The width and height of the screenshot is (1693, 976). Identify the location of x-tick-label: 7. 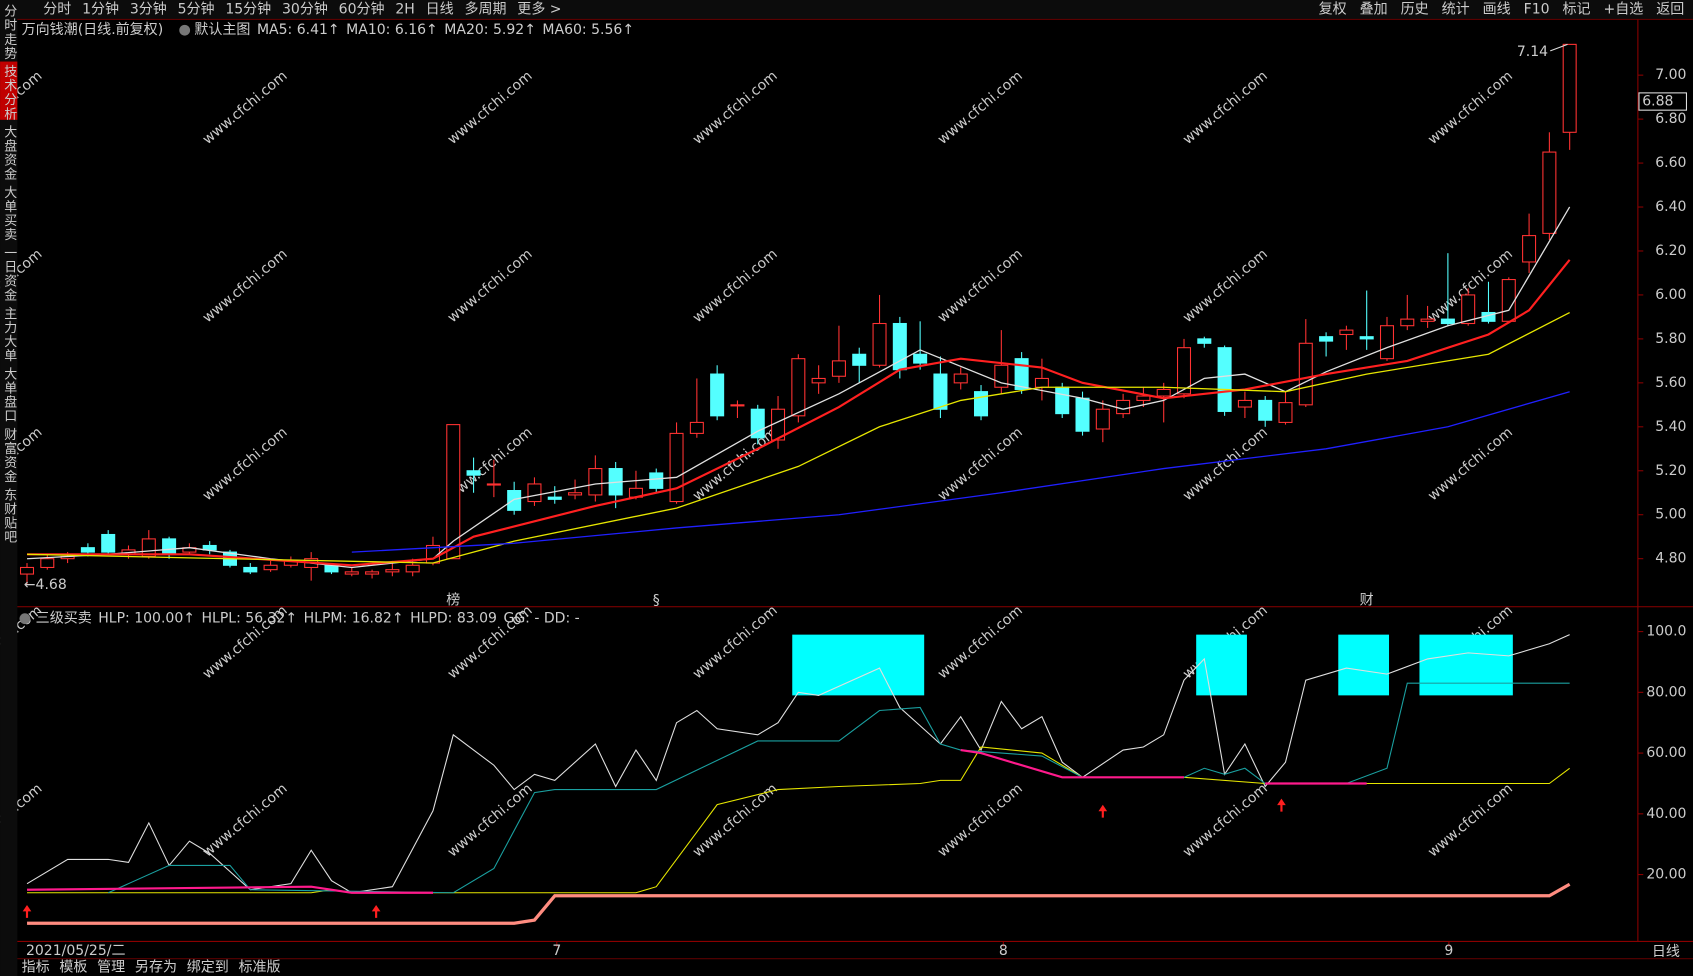
(556, 951).